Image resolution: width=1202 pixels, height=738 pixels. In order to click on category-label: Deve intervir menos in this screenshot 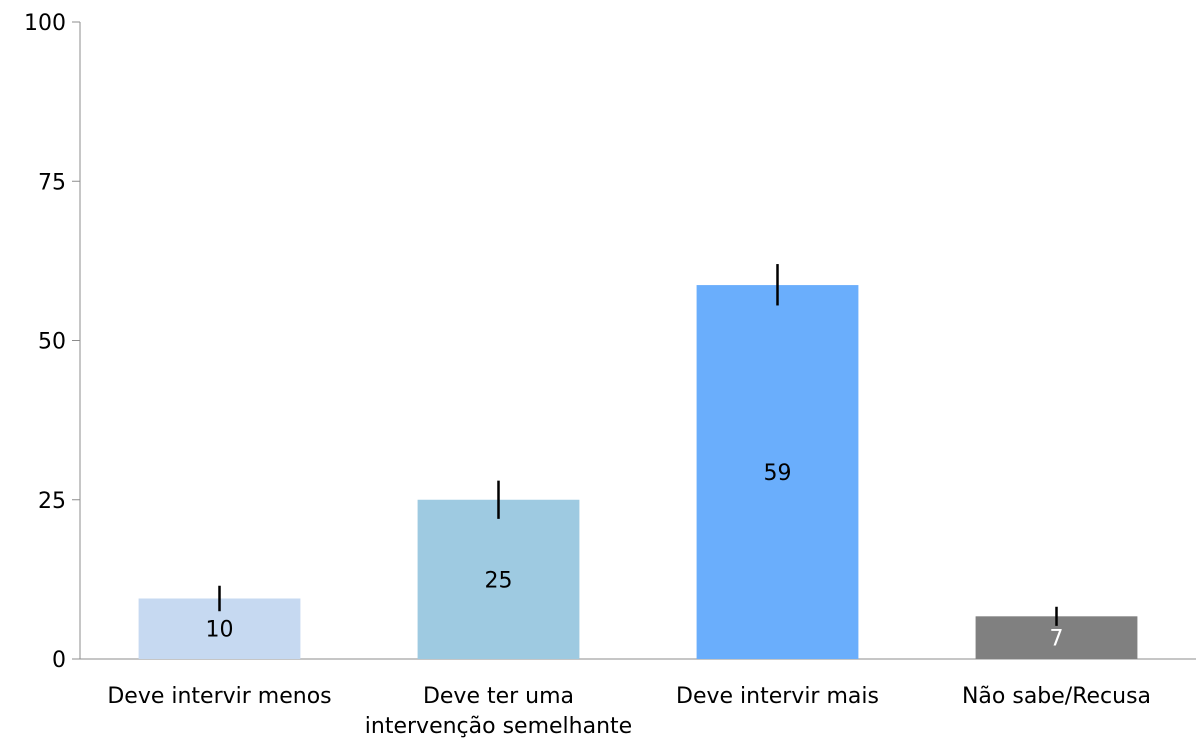, I will do `click(219, 696)`.